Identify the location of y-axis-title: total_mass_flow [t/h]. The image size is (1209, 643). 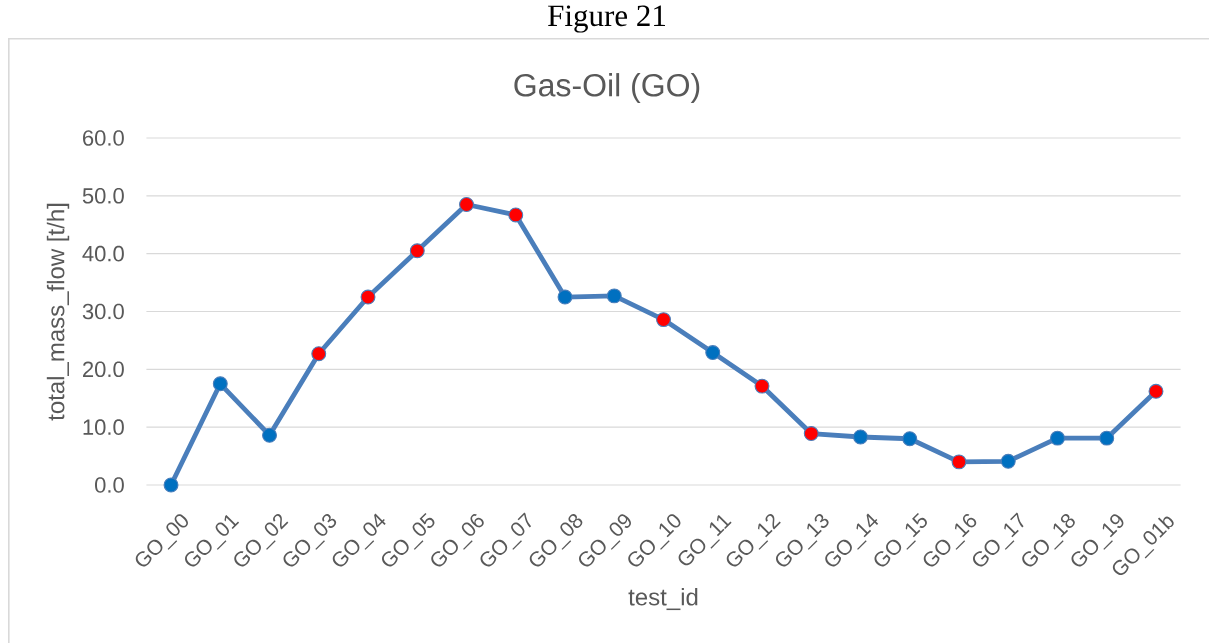
(58, 312).